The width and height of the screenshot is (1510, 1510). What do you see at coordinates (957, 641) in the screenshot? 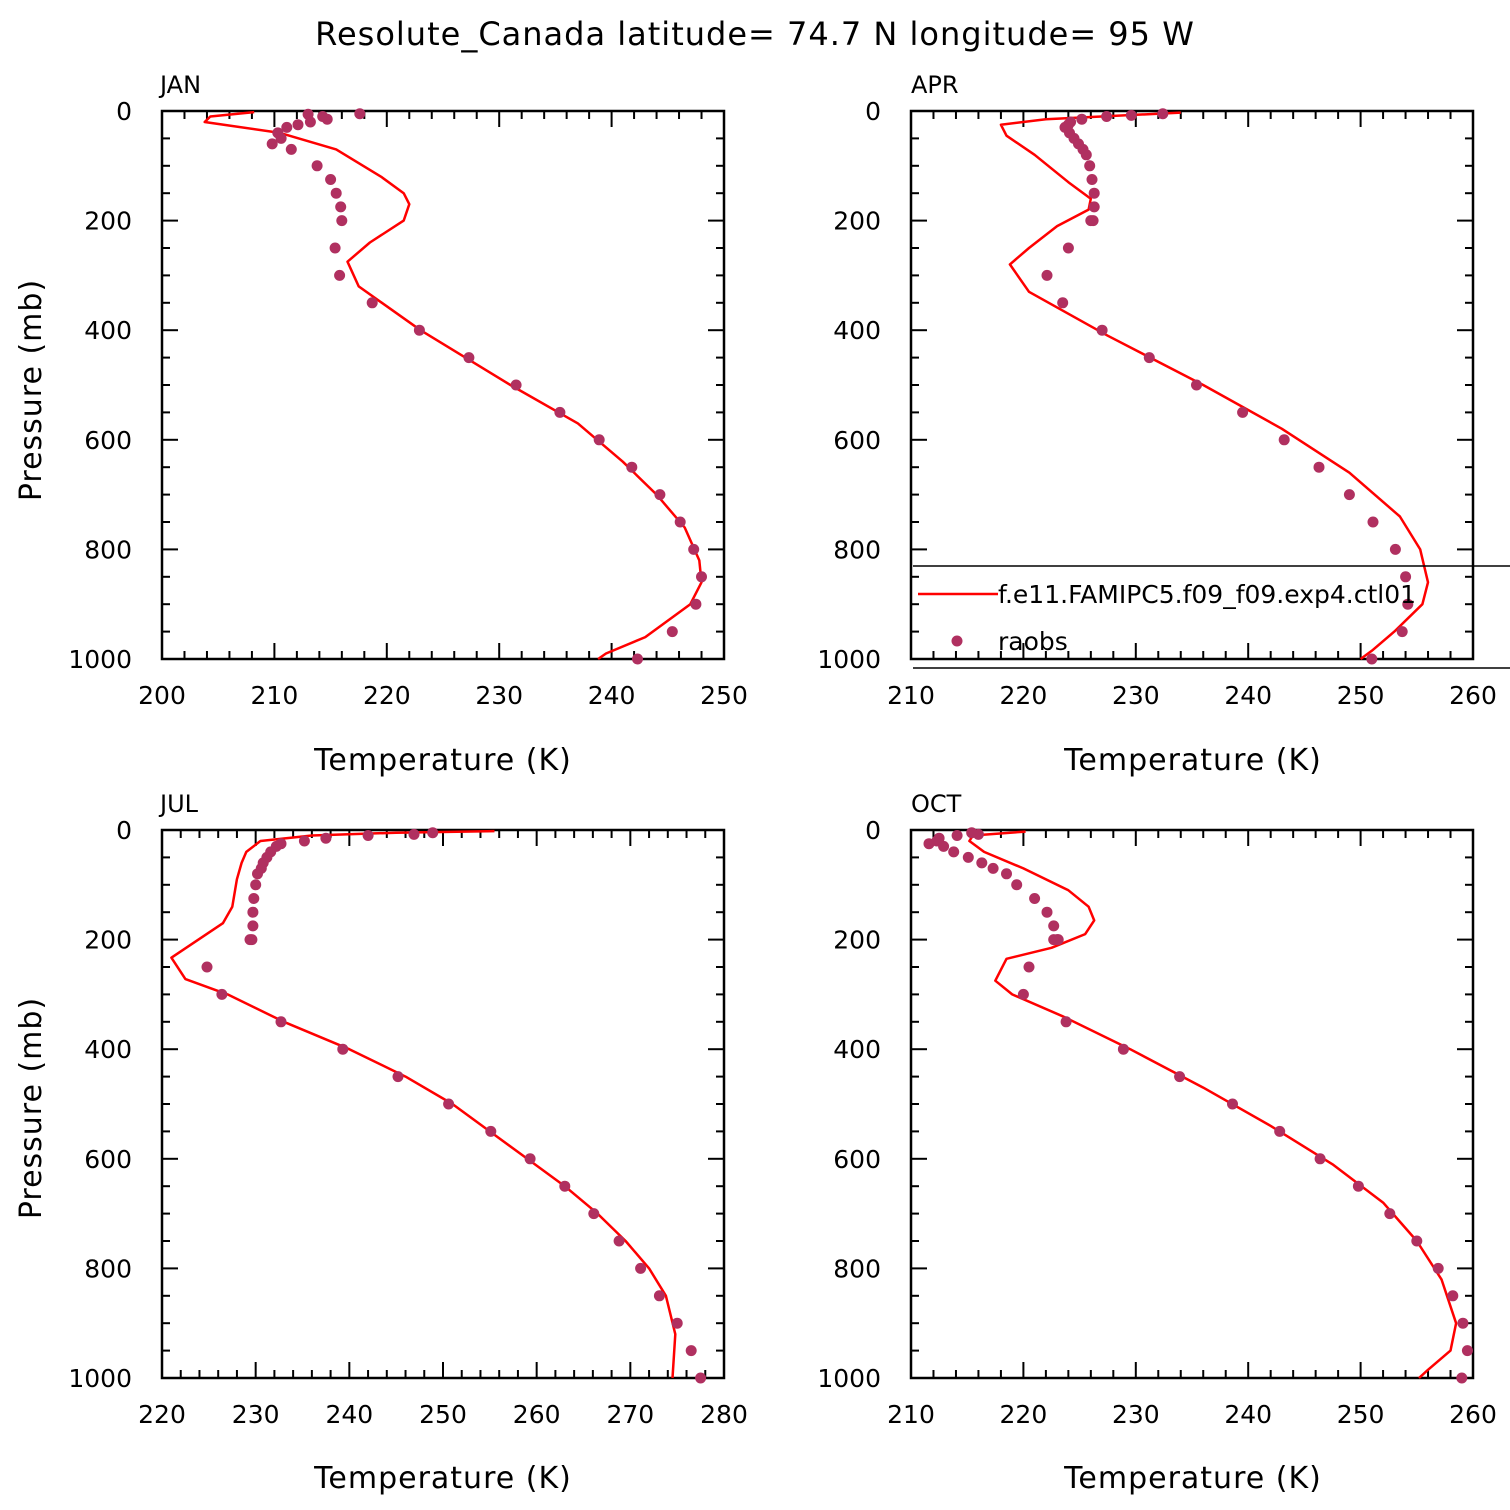
I see `legend-obs-marker` at bounding box center [957, 641].